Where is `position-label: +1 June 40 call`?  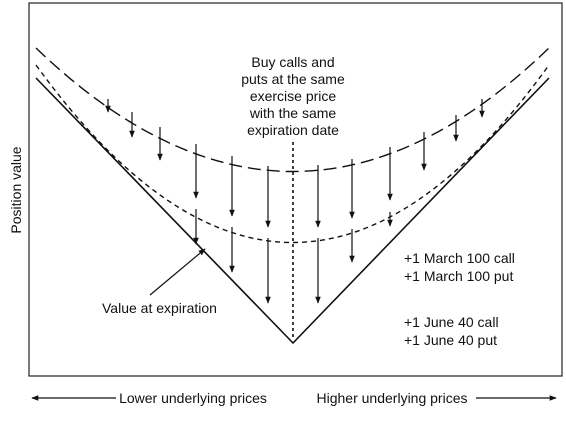
position-label: +1 June 40 call is located at coordinates (451, 322).